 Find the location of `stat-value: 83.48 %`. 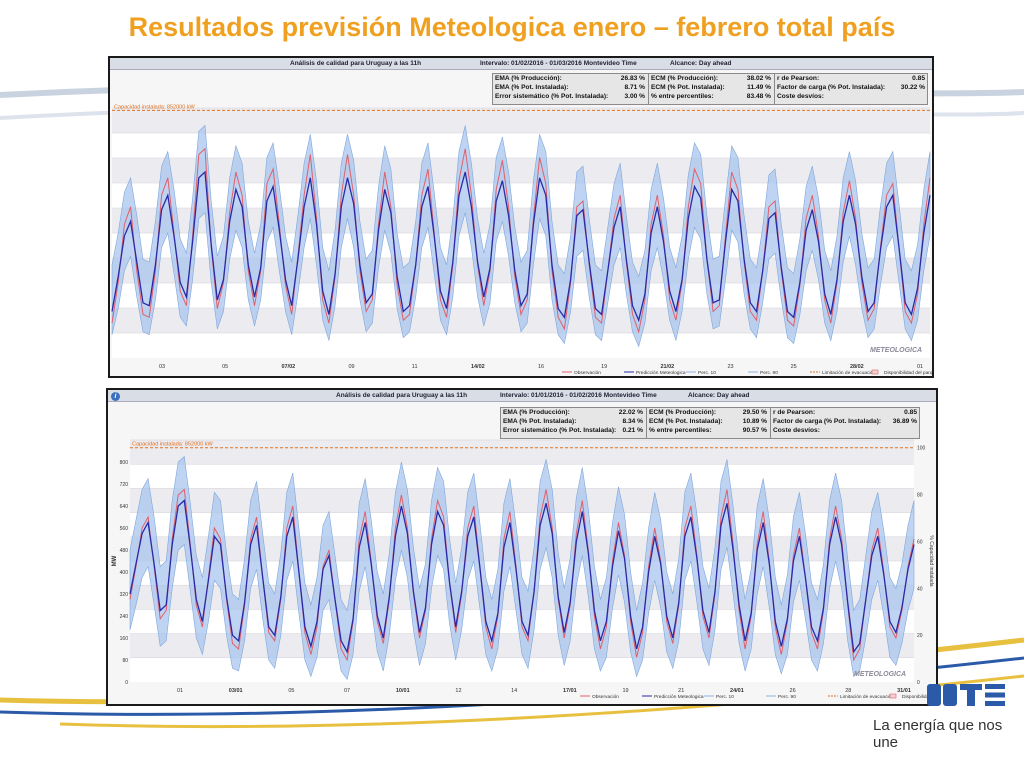

stat-value: 83.48 % is located at coordinates (758, 96).